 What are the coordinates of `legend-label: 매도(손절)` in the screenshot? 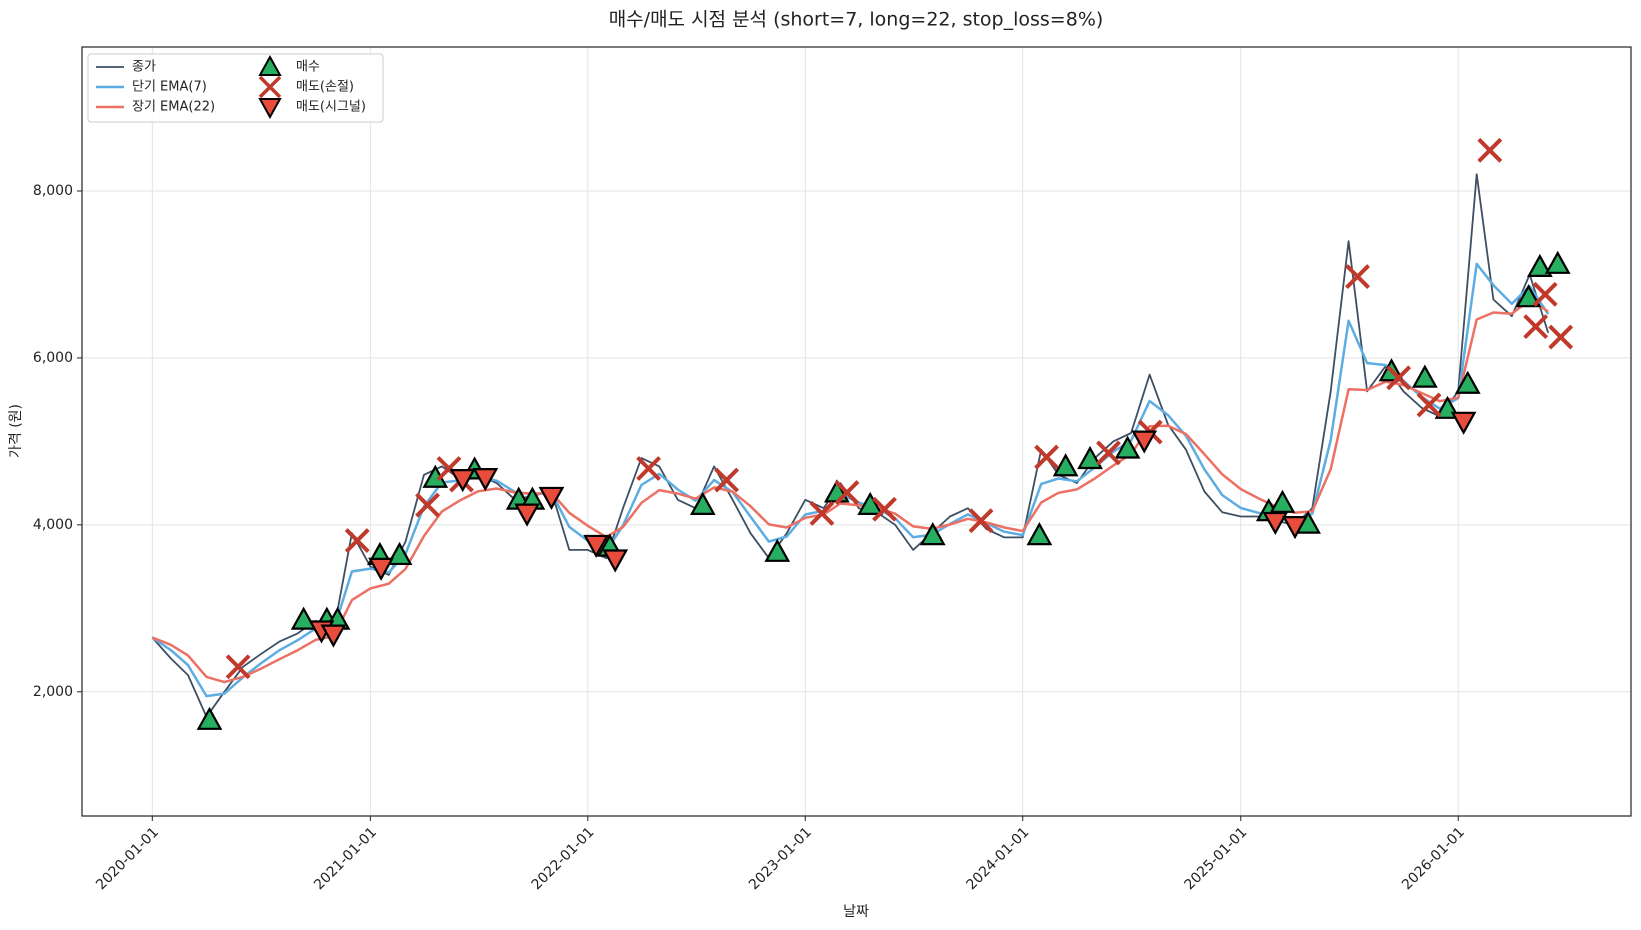 It's located at (325, 87).